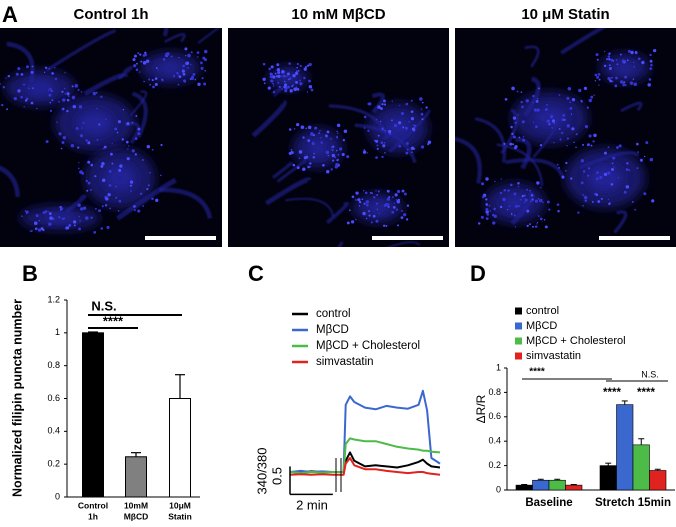 This screenshot has width=676, height=527. I want to click on significance-label: ****, so click(113, 320).